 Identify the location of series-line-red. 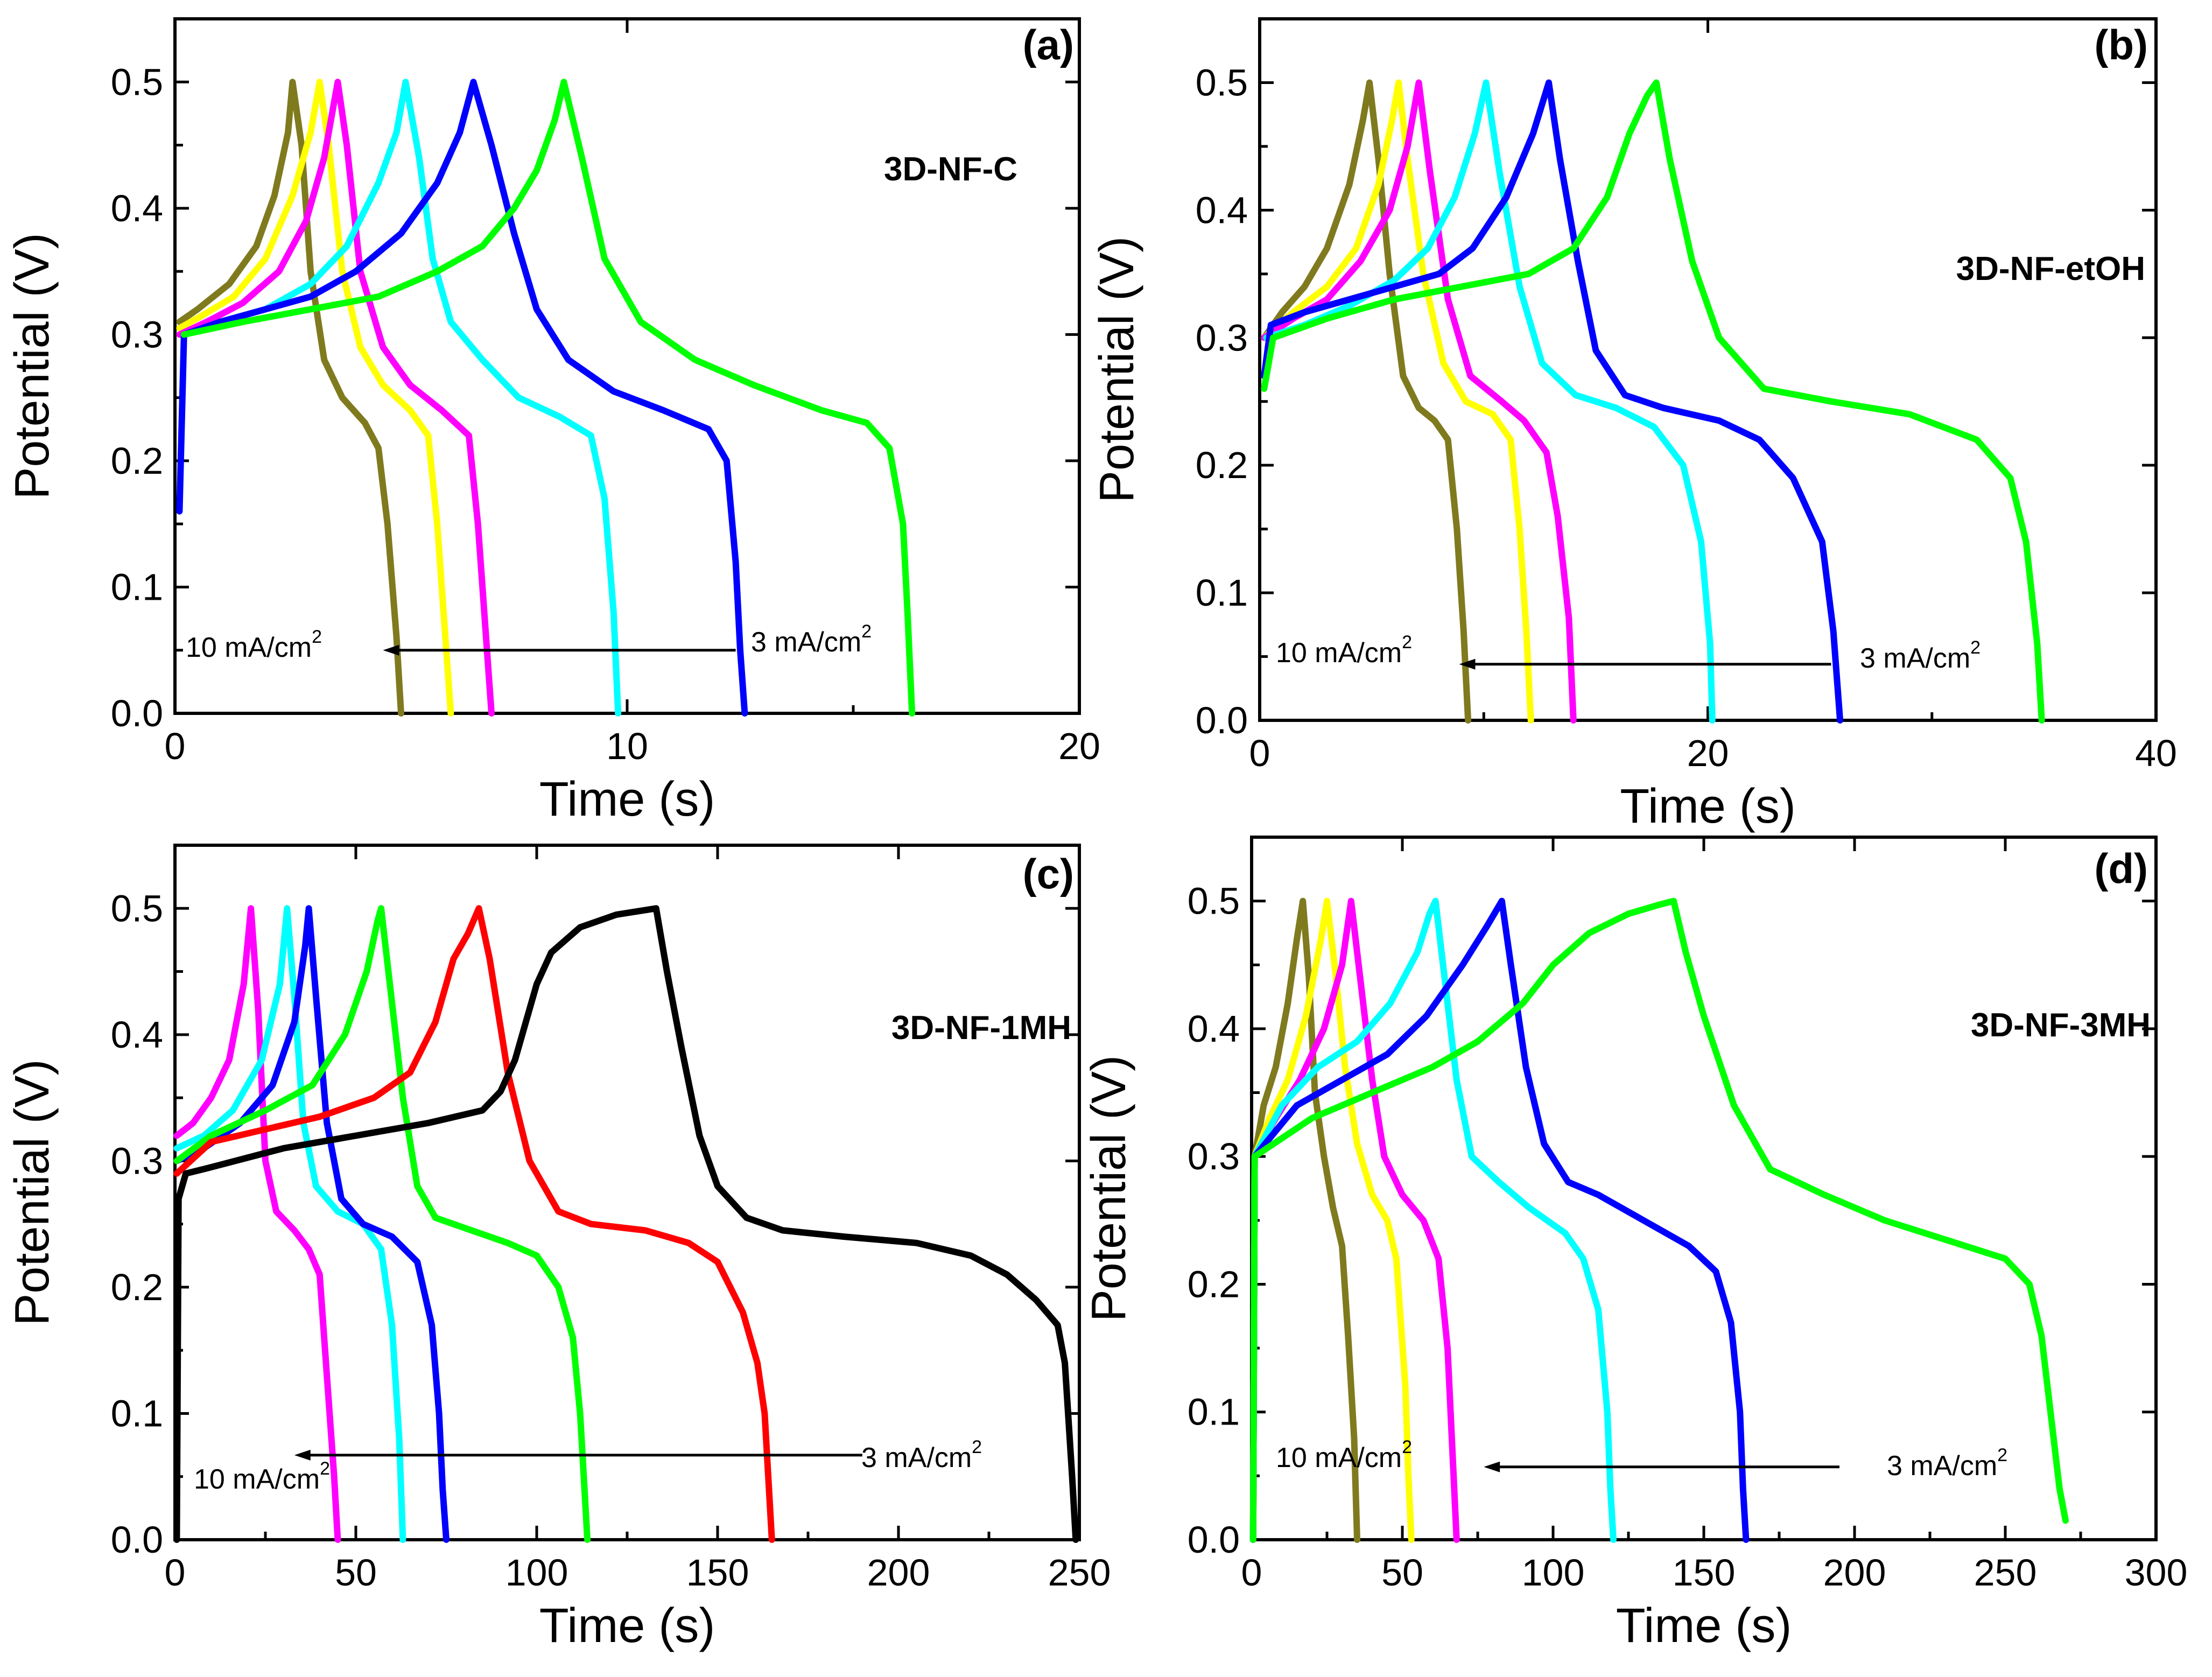
(474, 1224).